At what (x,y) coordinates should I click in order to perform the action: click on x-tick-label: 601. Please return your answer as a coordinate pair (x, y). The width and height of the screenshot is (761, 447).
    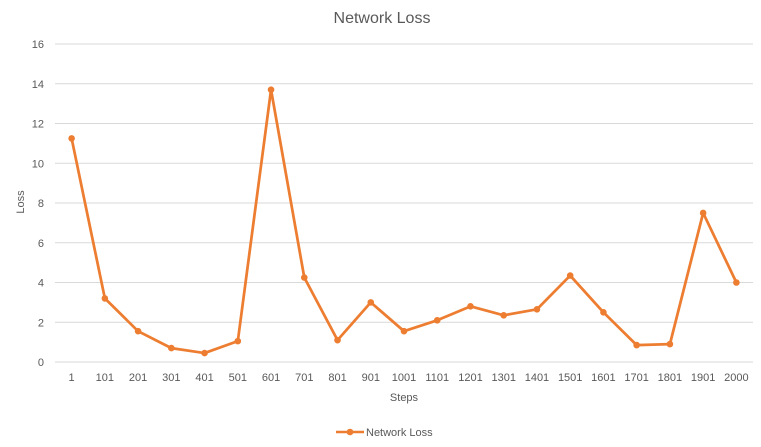
    Looking at the image, I should click on (271, 378).